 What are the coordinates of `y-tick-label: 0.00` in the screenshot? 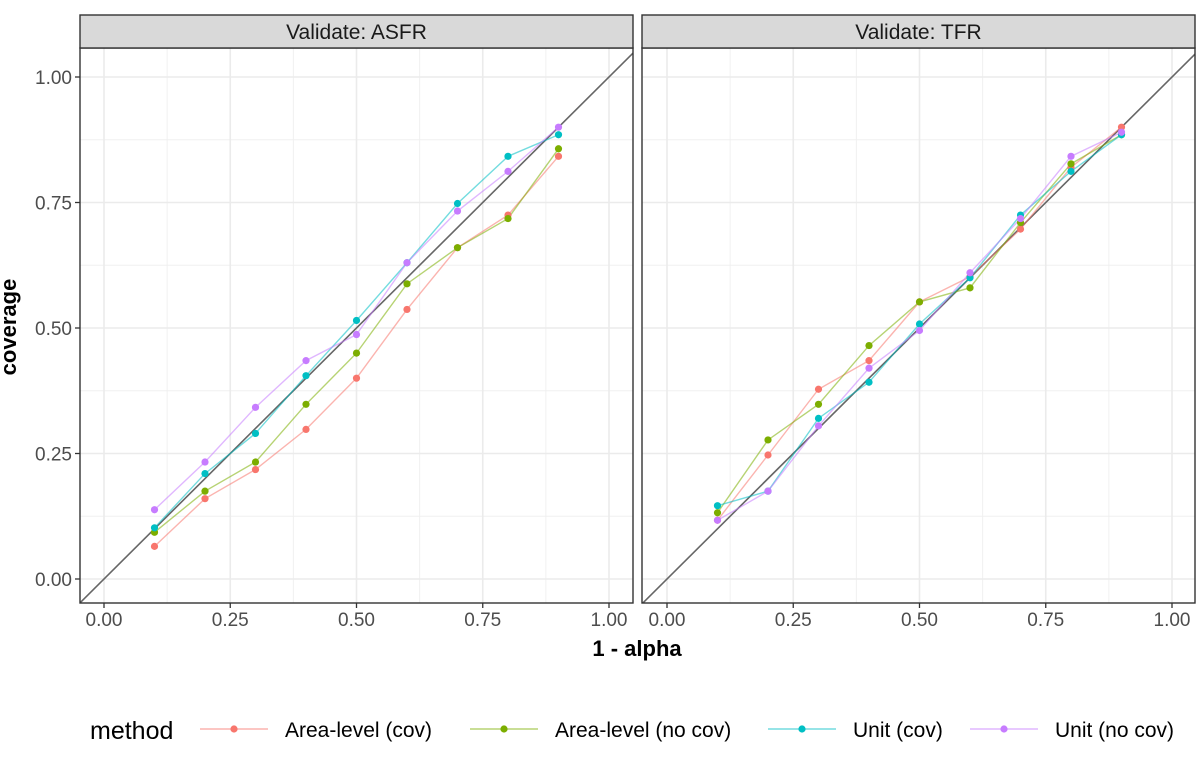 It's located at (53, 580).